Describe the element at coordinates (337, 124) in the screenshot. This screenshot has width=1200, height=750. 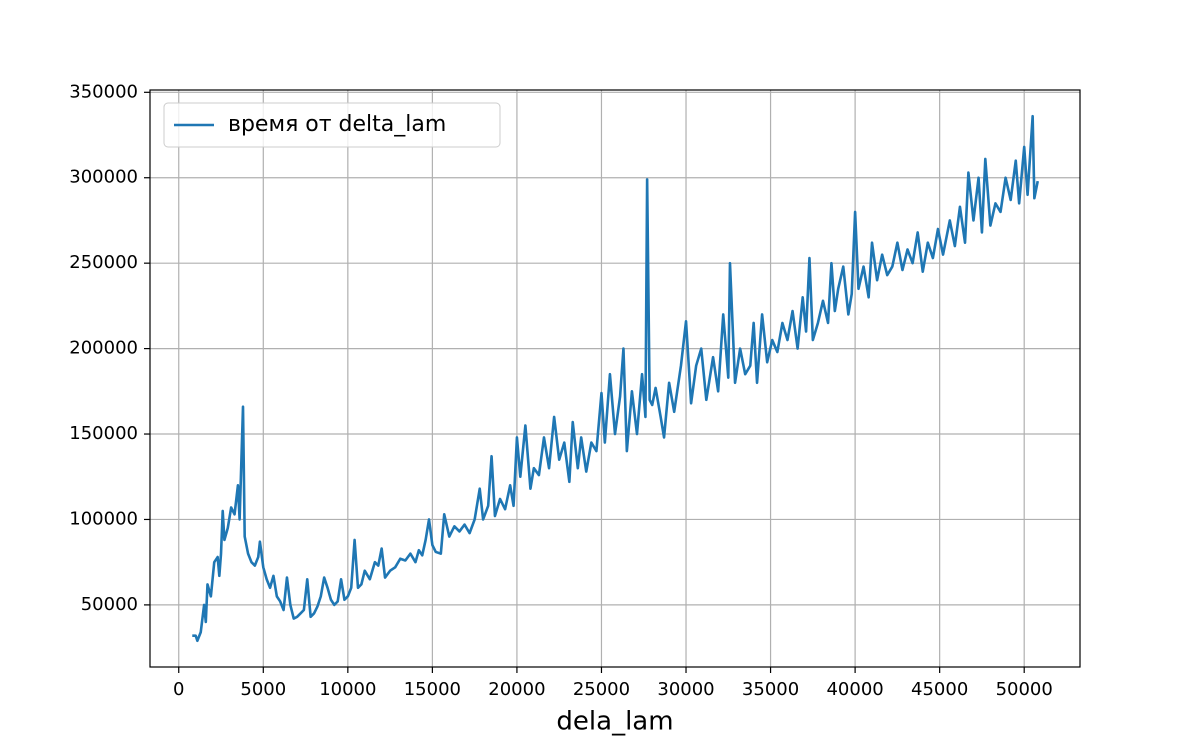
I see `legend-label: время от delta_lam` at that location.